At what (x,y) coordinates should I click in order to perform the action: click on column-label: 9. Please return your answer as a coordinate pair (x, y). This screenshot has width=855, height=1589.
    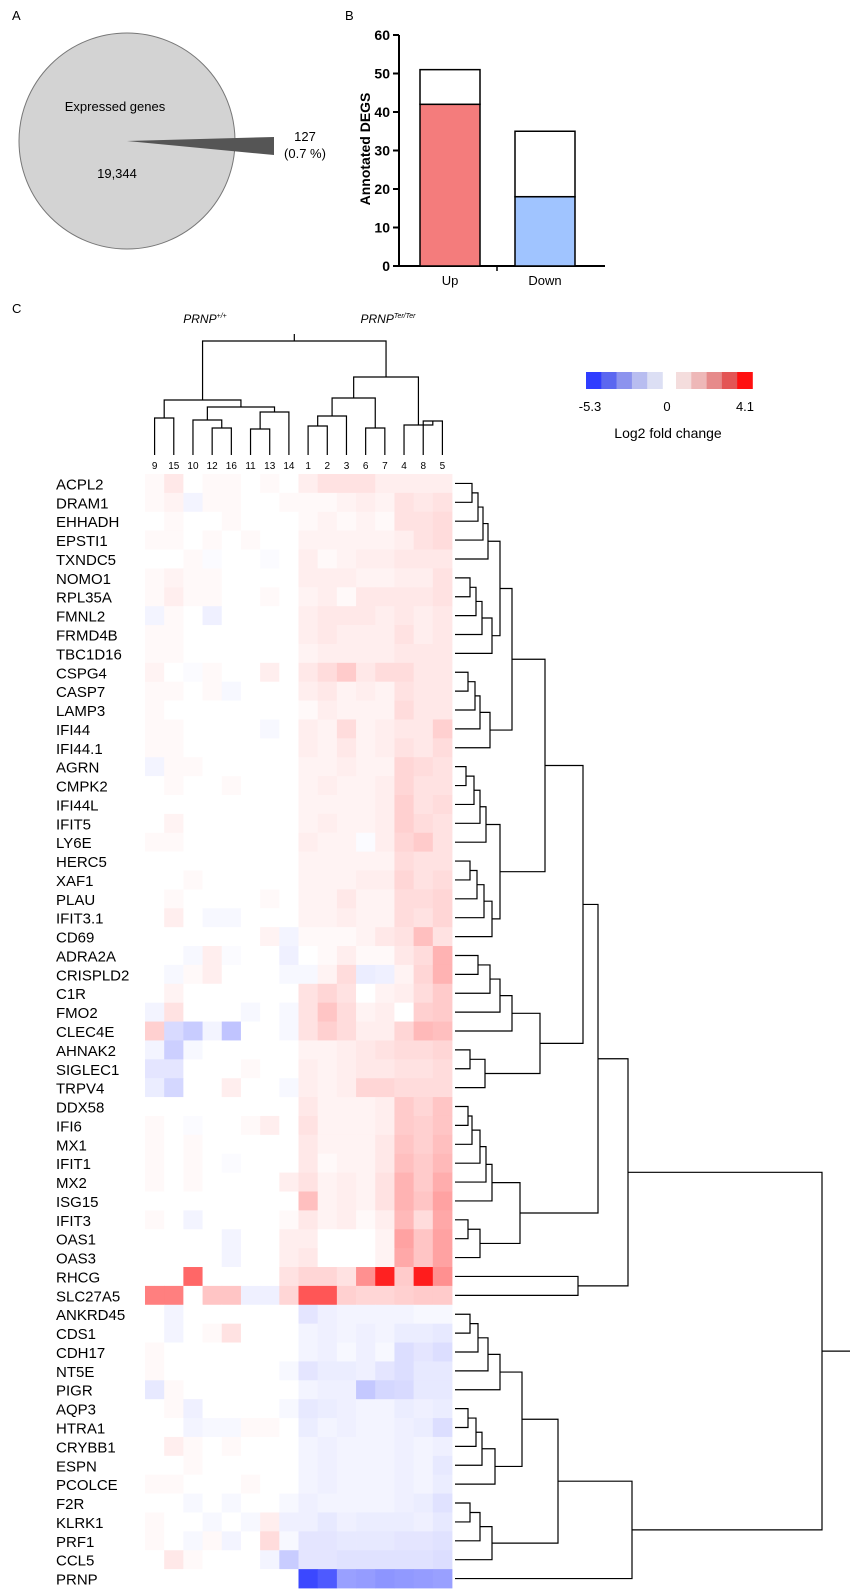
    Looking at the image, I should click on (155, 466).